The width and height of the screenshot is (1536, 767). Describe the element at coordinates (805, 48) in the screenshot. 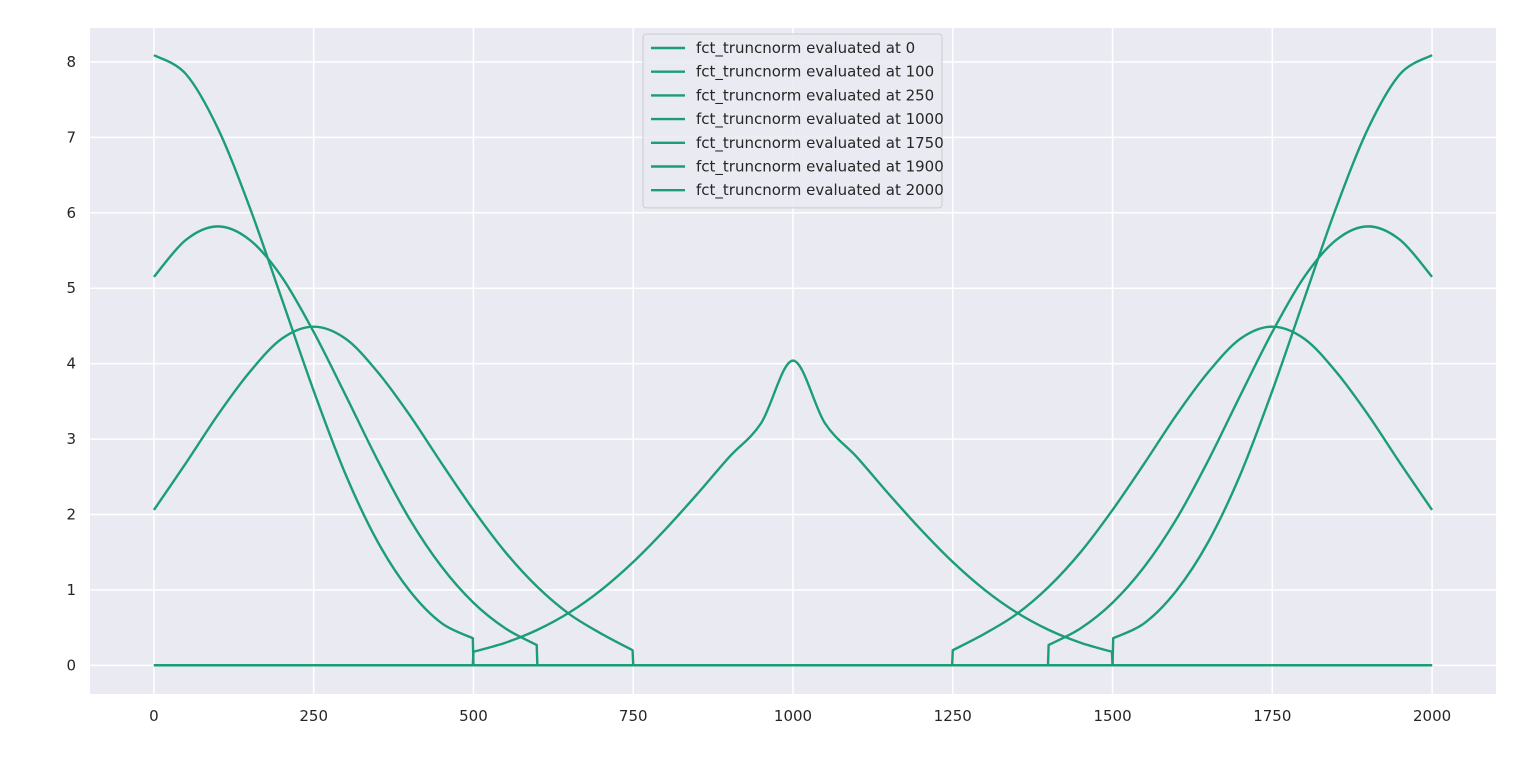

I see `legend-label: fct_truncnorm evaluated at 0` at that location.